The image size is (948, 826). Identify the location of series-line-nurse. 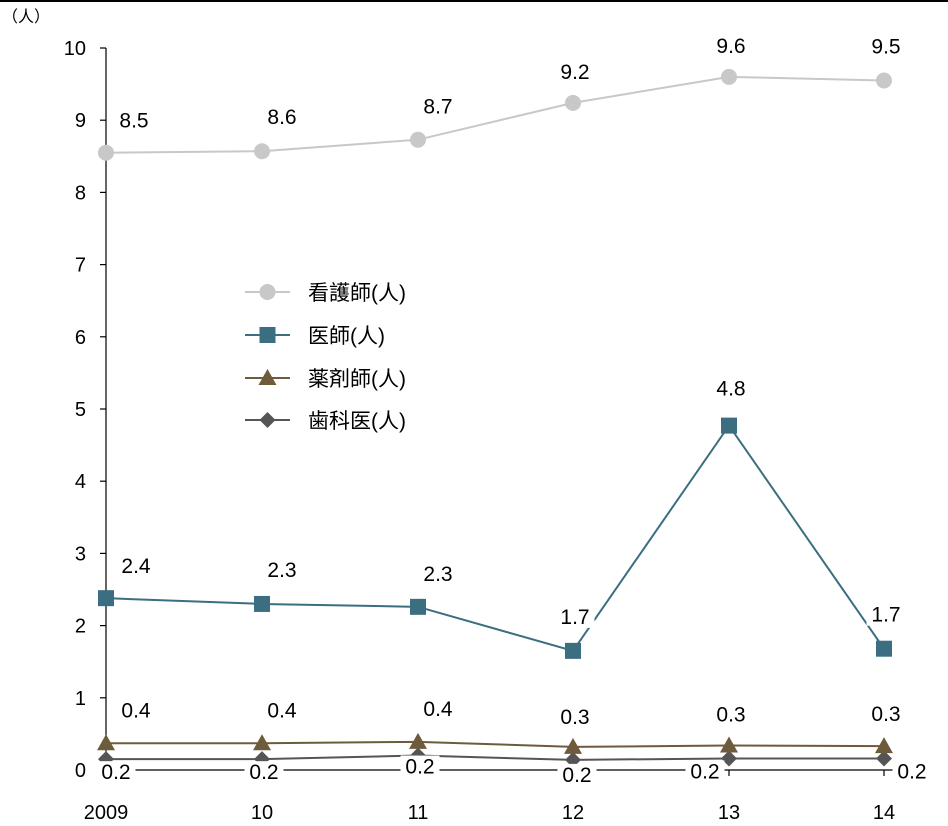
(495, 114).